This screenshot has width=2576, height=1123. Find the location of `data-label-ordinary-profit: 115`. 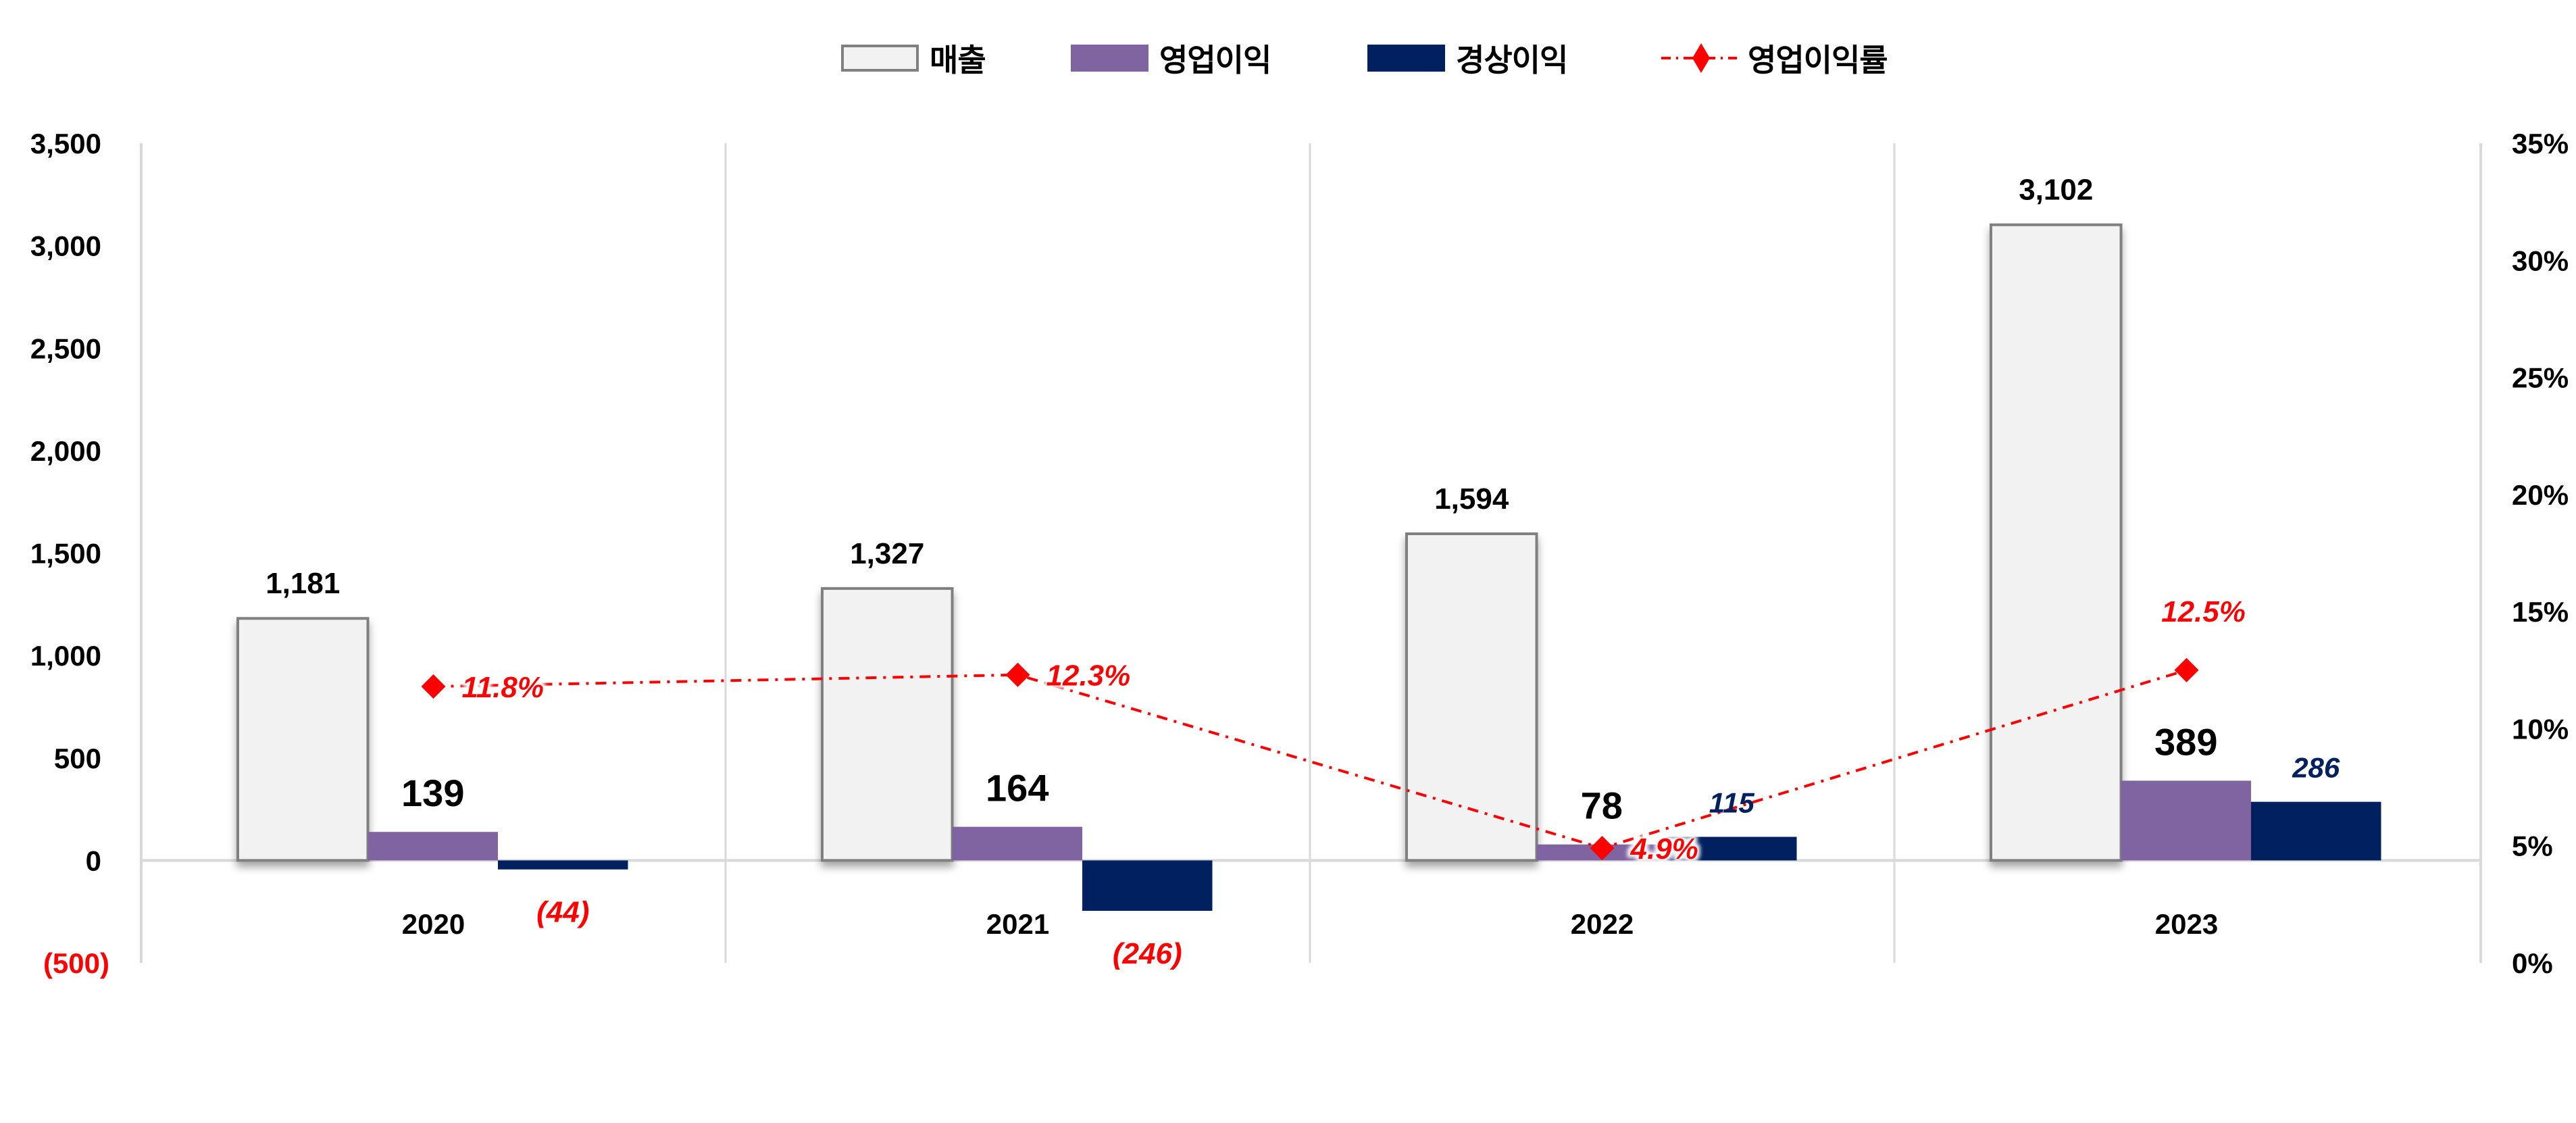

data-label-ordinary-profit: 115 is located at coordinates (1732, 803).